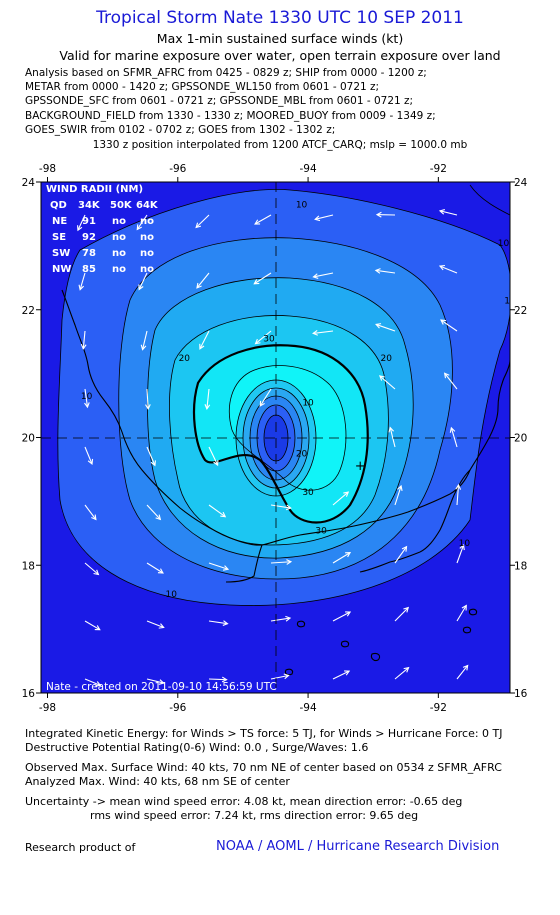 The image size is (560, 915). Describe the element at coordinates (280, 38) in the screenshot. I see `chart-subtitle: Max 1-min sustained surface winds (kt)` at that location.